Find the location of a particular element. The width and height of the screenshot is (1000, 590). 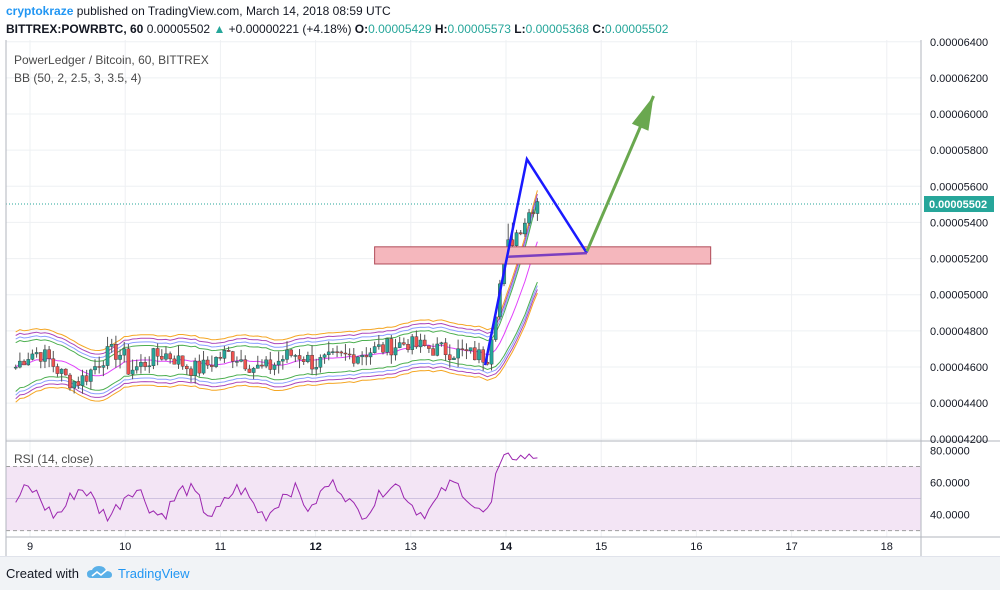

pattern-line is located at coordinates (535, 260).